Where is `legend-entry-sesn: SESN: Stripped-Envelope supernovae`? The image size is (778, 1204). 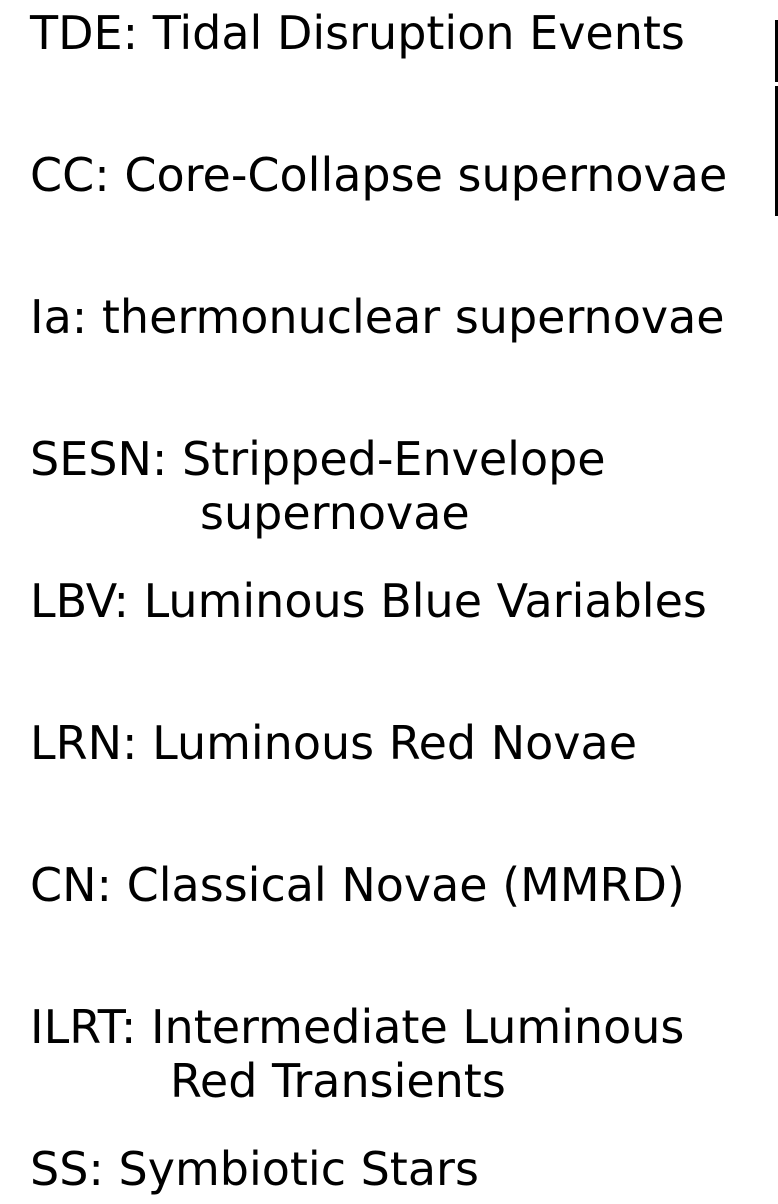
legend-entry-sesn: SESN: Stripped-Envelope supernovae is located at coordinates (318, 486).